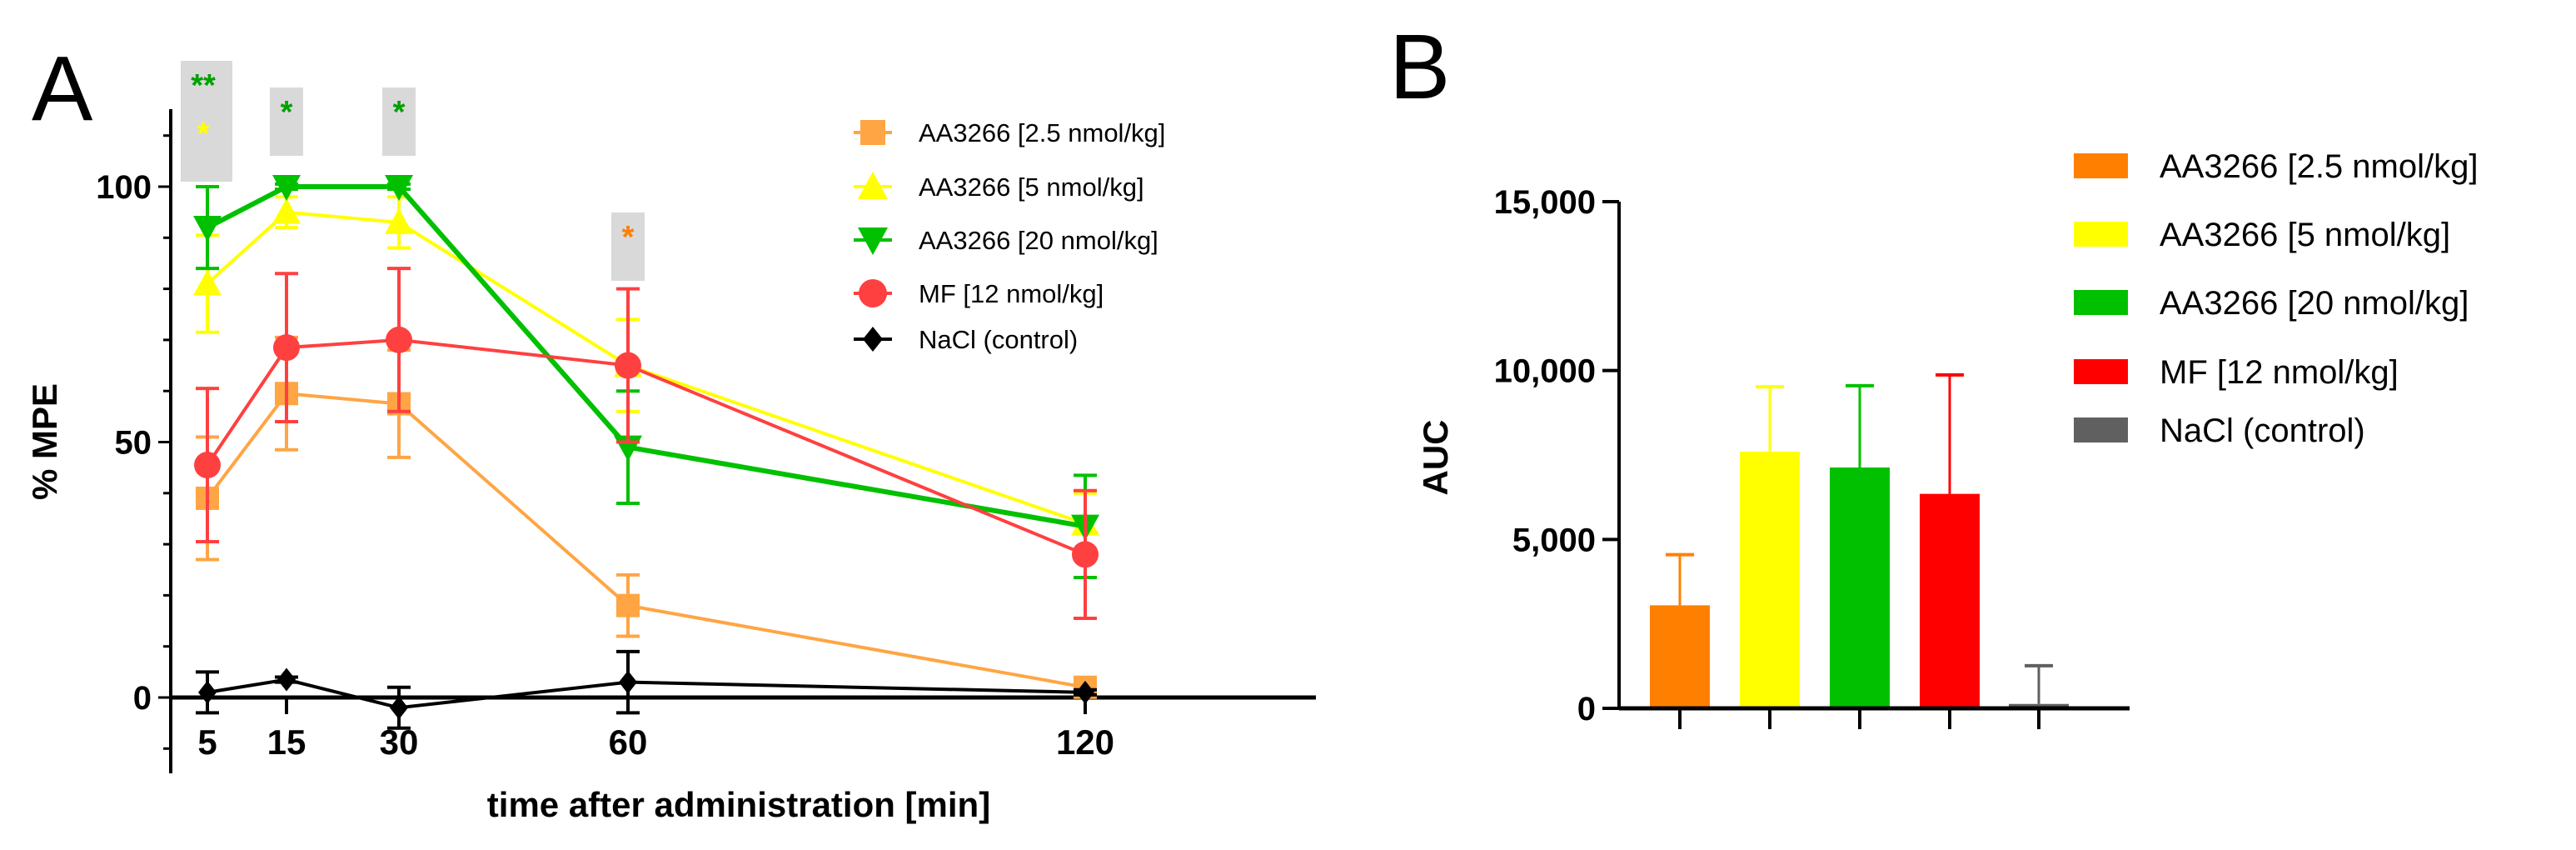 The width and height of the screenshot is (2576, 850). I want to click on x-tick-label: 15, so click(286, 742).